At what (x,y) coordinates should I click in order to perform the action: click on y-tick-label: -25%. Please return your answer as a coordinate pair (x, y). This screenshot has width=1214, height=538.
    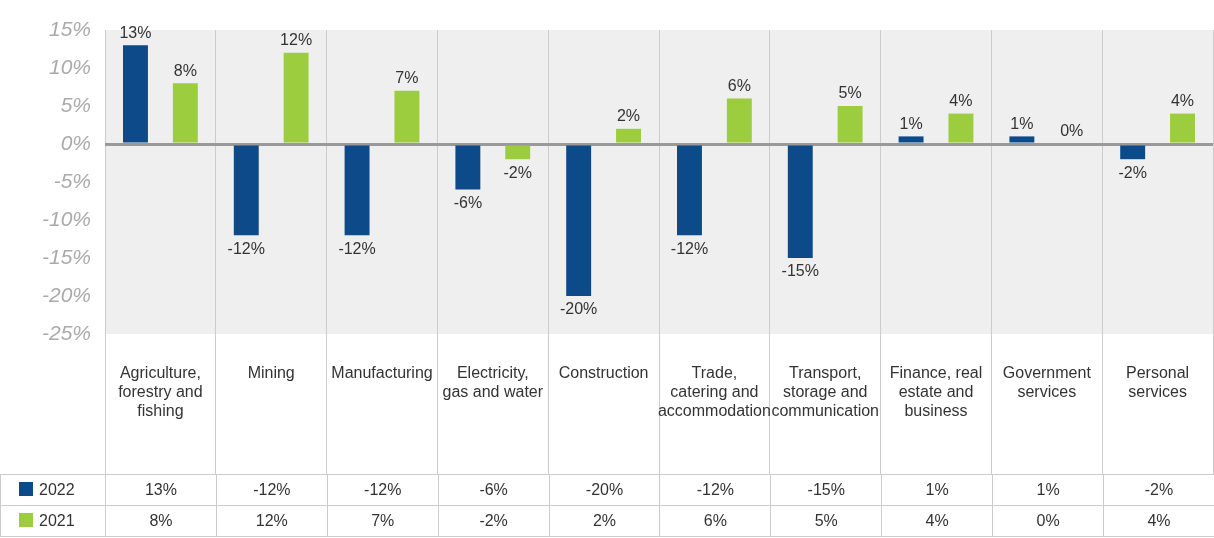
    Looking at the image, I should click on (66, 332).